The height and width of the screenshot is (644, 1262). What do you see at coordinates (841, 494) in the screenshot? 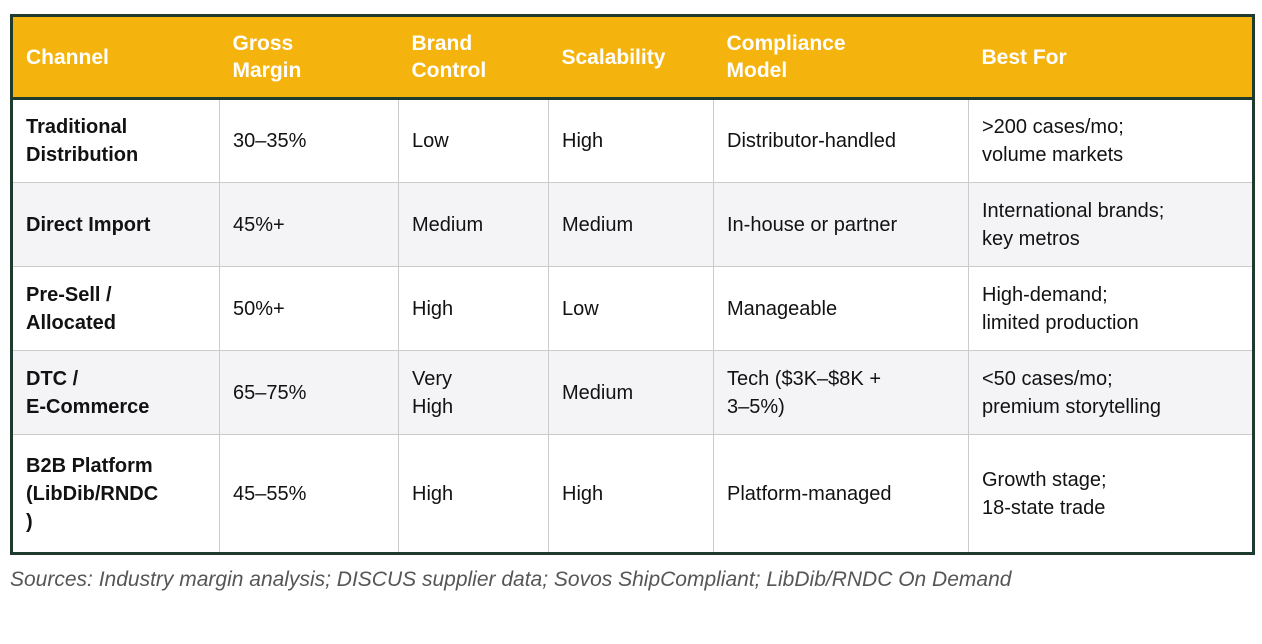
I see `cell-compliance-model: Platform-managed` at bounding box center [841, 494].